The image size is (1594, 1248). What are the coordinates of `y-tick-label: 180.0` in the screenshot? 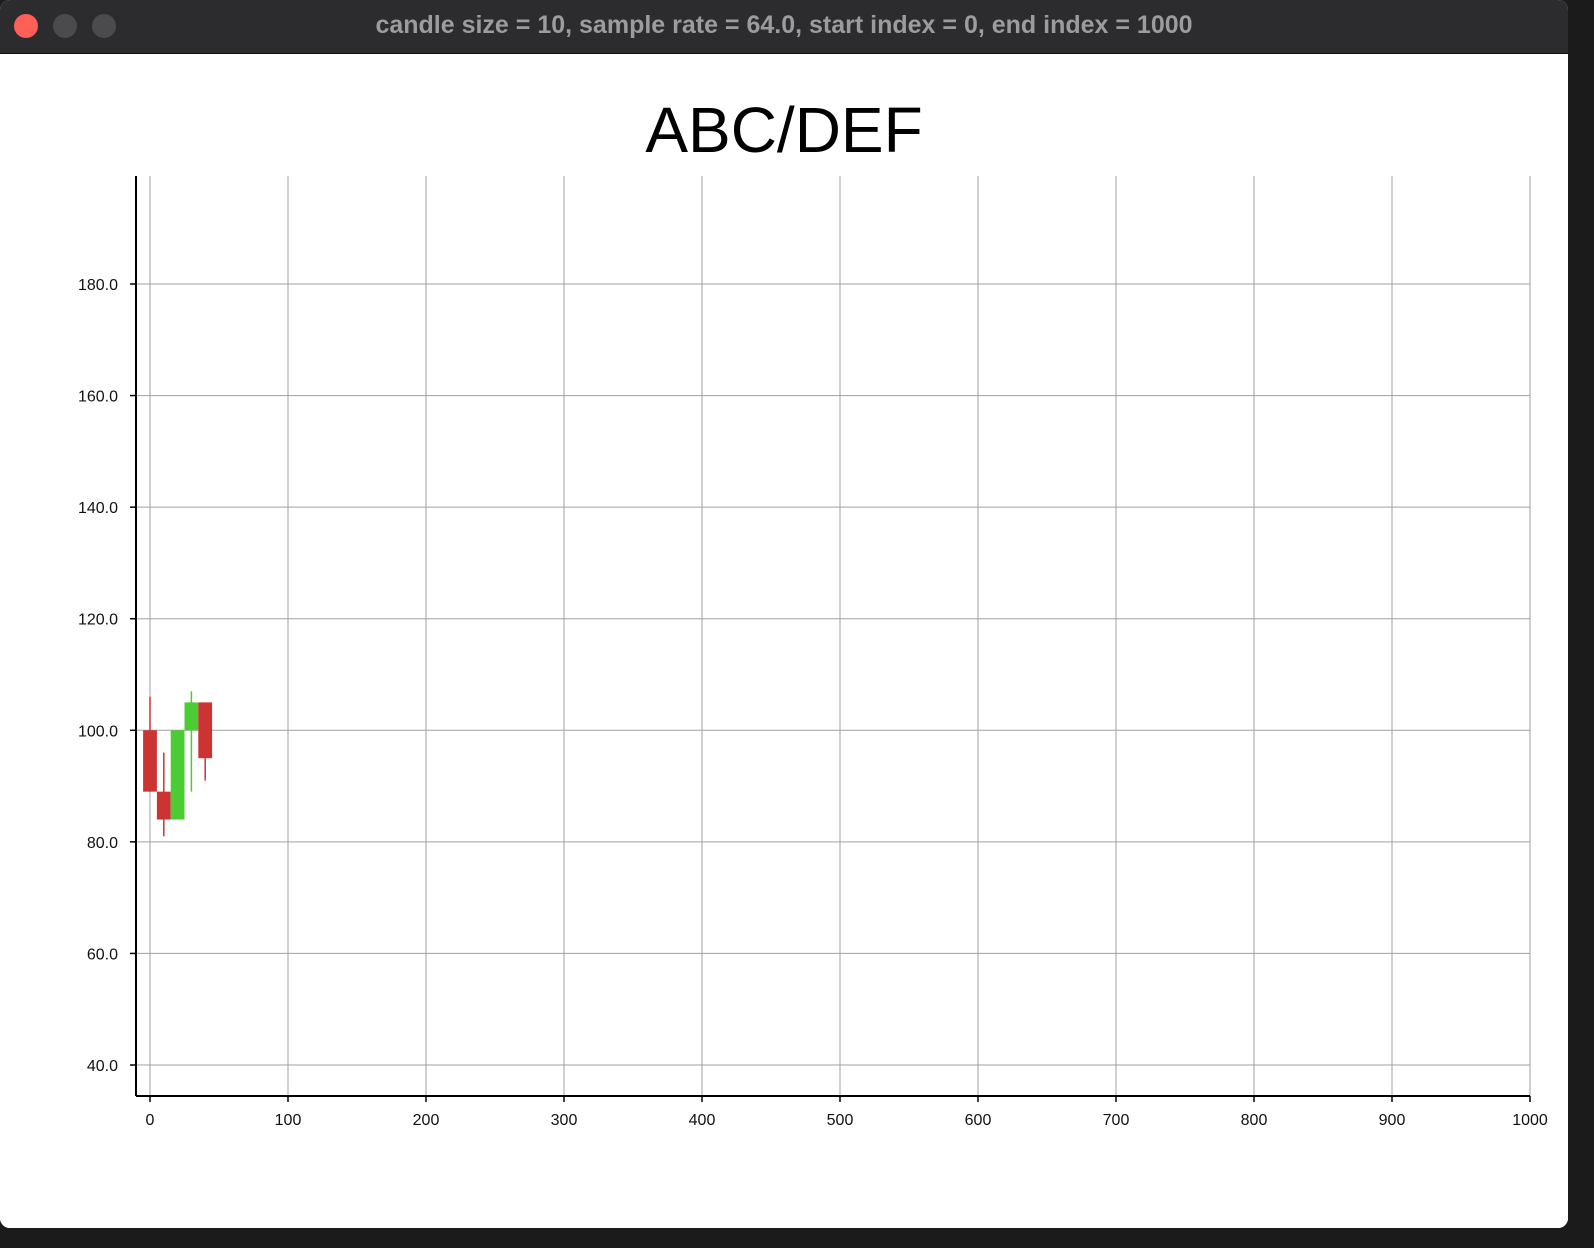 It's located at (98, 285).